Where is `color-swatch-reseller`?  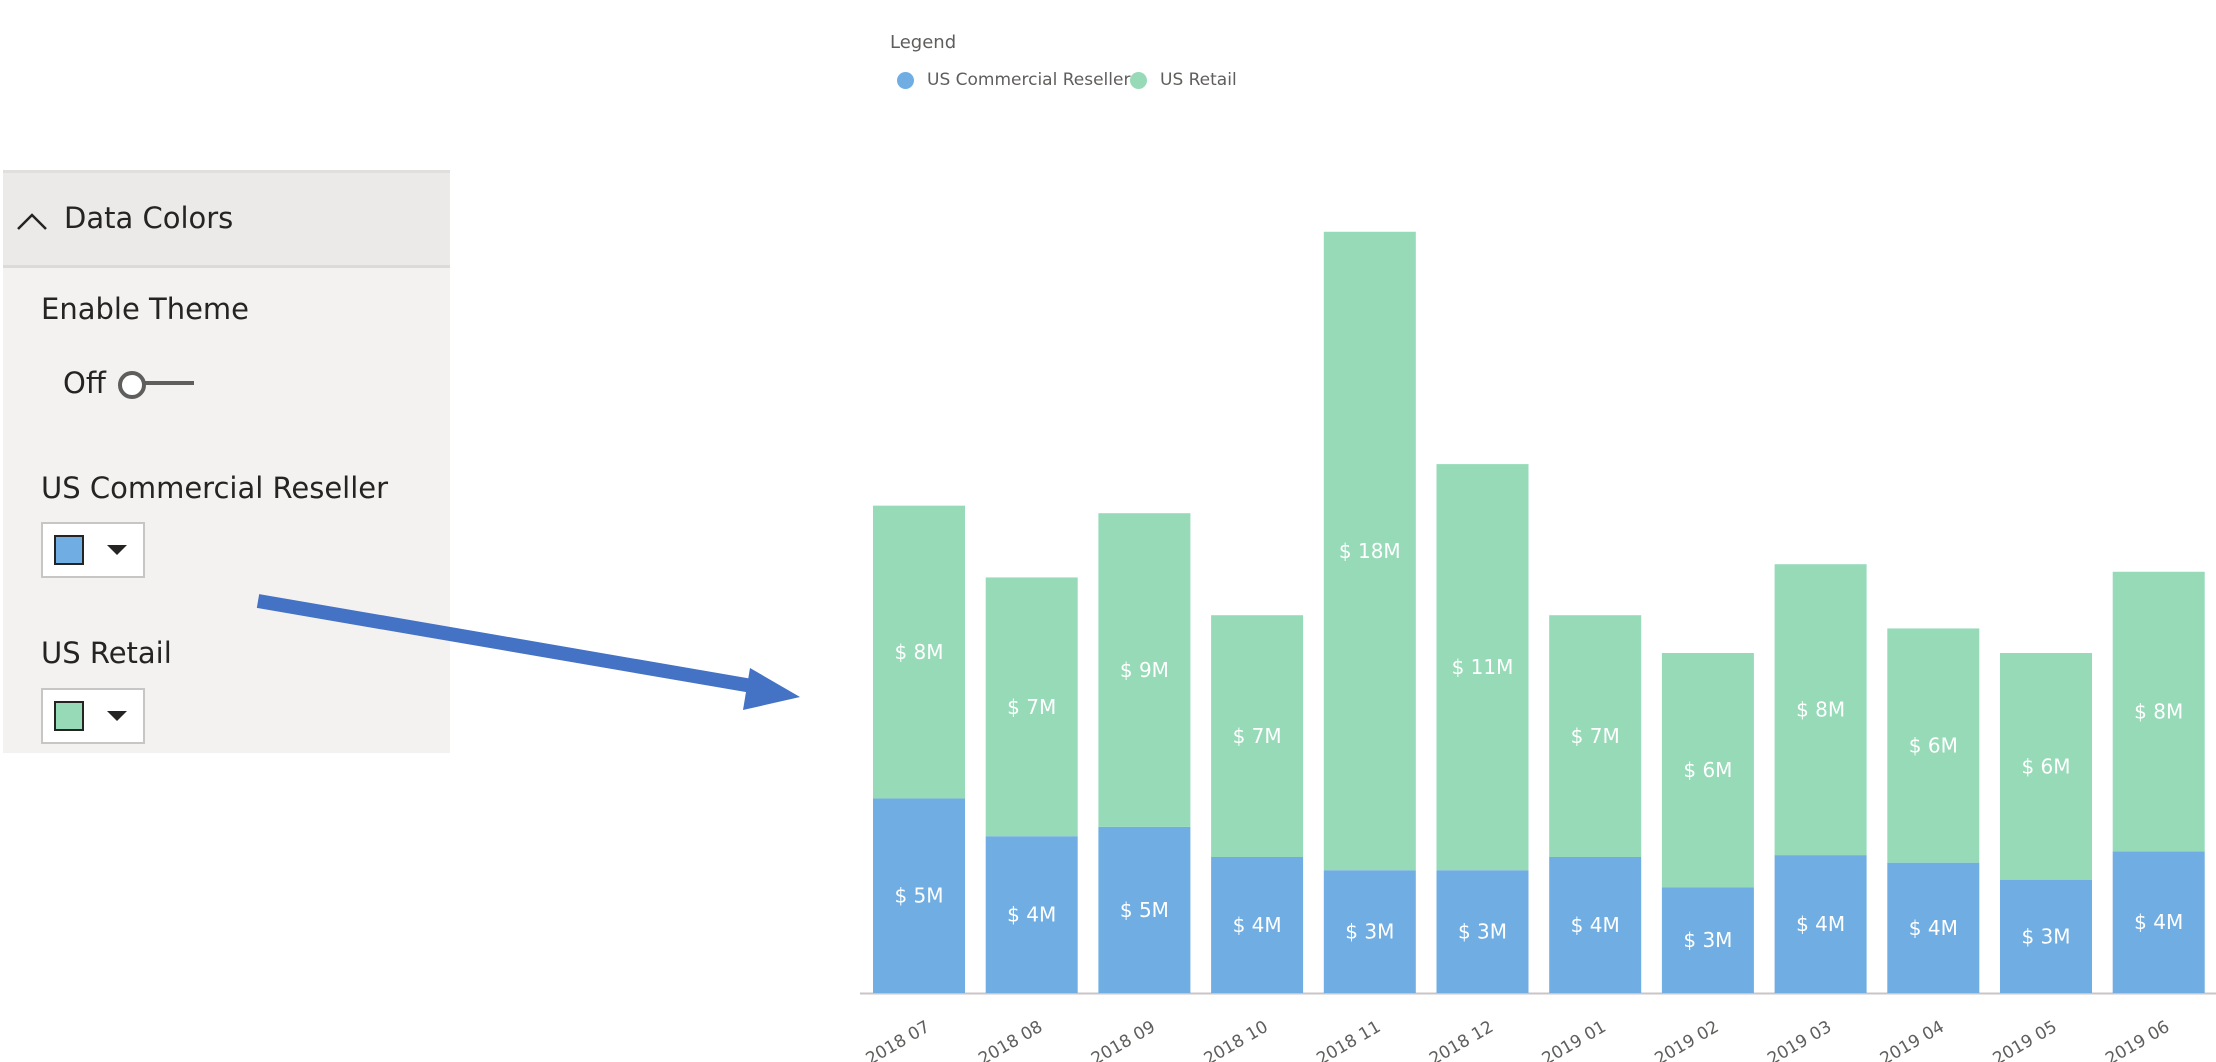 color-swatch-reseller is located at coordinates (69, 550).